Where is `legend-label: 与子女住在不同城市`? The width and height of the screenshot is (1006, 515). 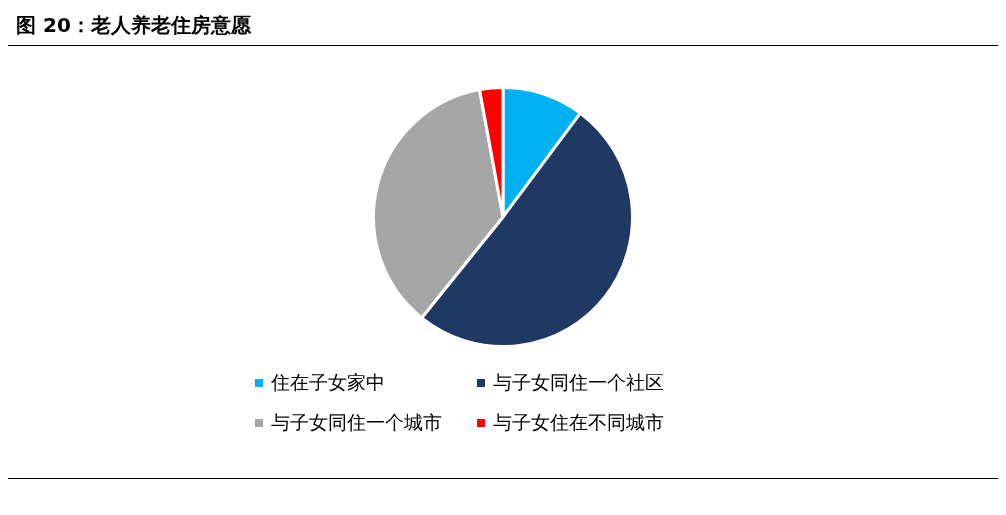 legend-label: 与子女住在不同城市 is located at coordinates (578, 422).